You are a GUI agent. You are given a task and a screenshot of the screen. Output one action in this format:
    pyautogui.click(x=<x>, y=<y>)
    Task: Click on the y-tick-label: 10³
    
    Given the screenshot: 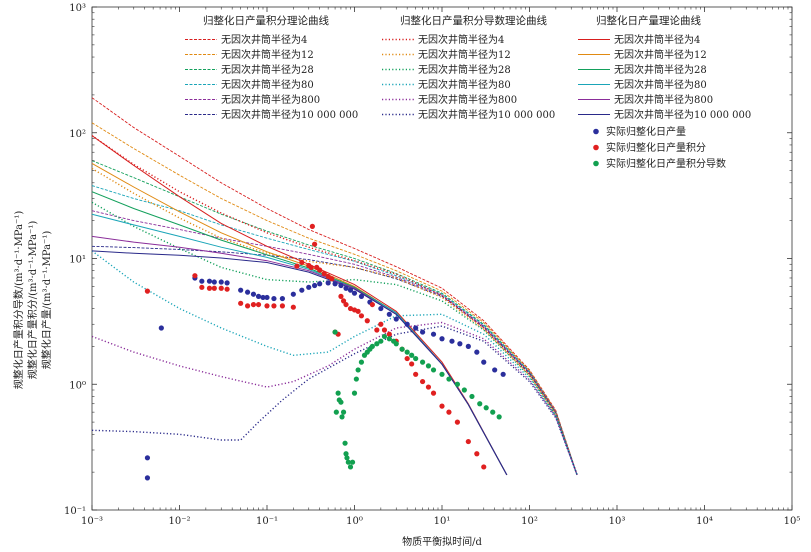 What is the action you would take?
    pyautogui.click(x=77, y=8)
    